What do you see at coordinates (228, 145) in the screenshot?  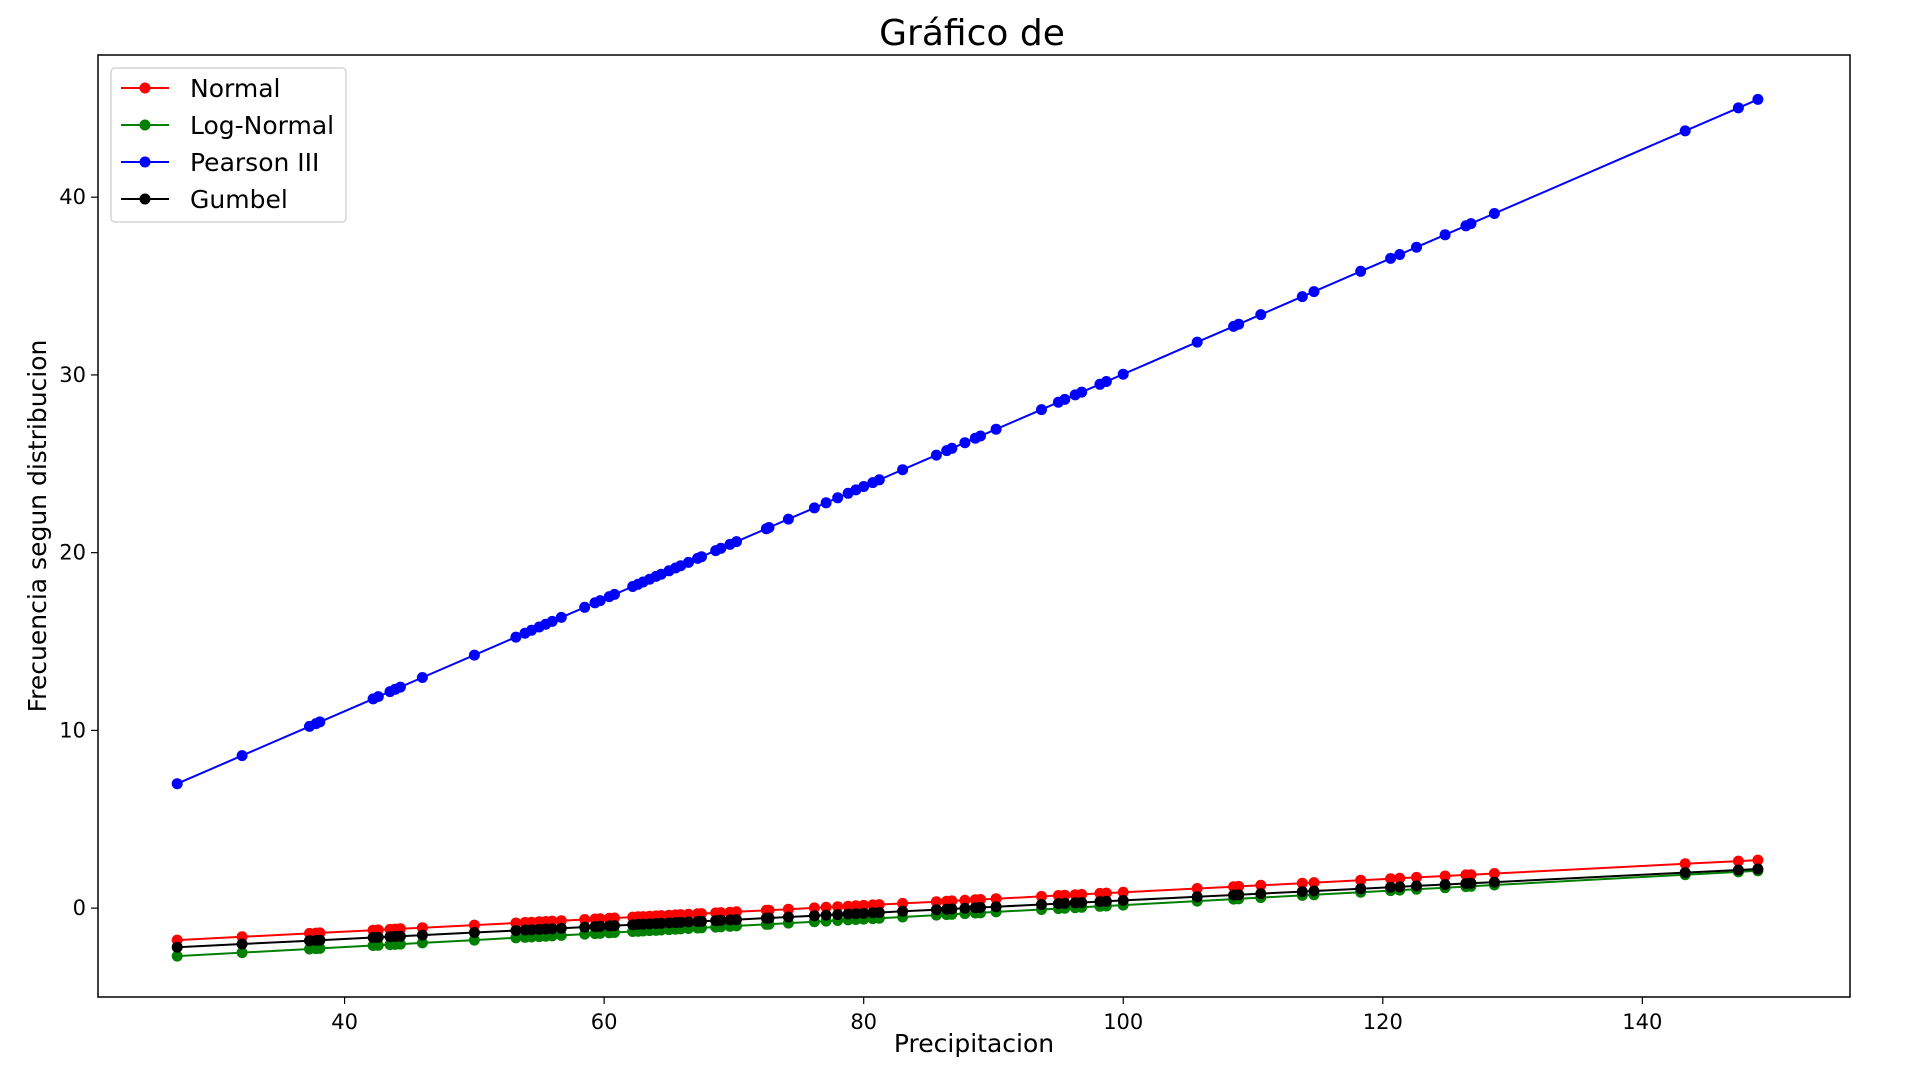 I see `legend-box` at bounding box center [228, 145].